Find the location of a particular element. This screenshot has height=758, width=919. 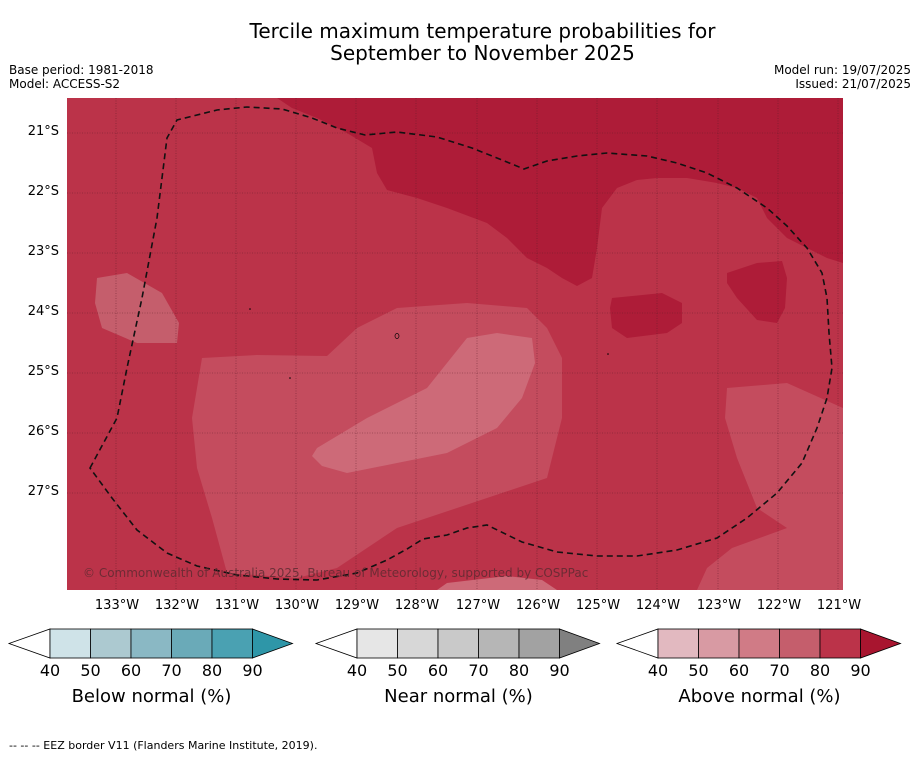

lat-label: 27°S is located at coordinates (43, 491).